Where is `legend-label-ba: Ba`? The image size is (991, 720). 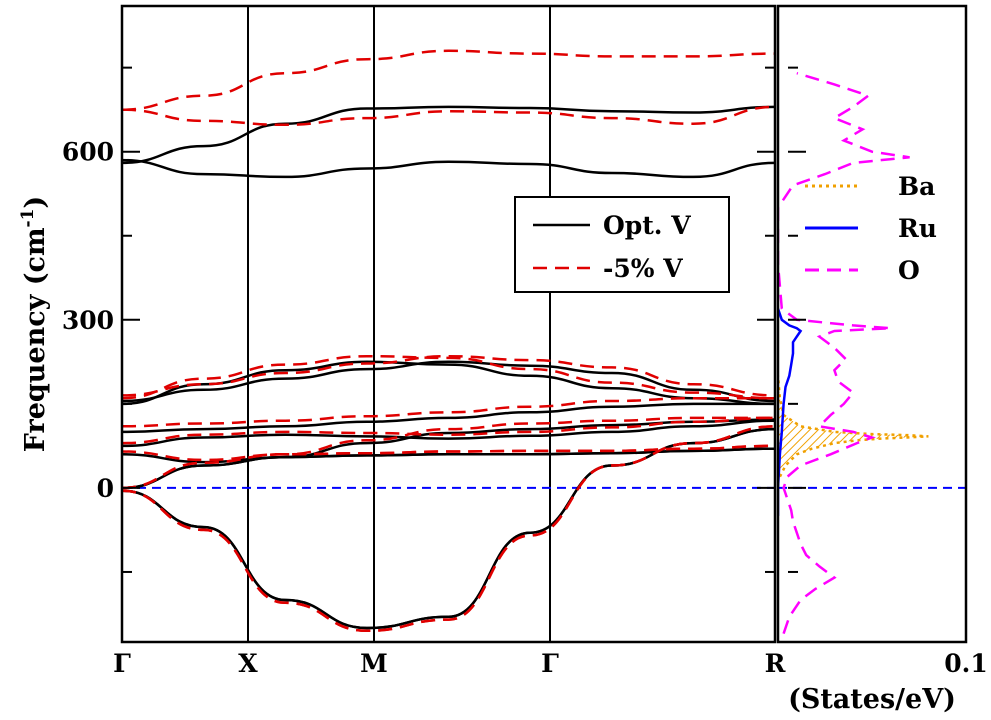
legend-label-ba: Ba is located at coordinates (916, 186).